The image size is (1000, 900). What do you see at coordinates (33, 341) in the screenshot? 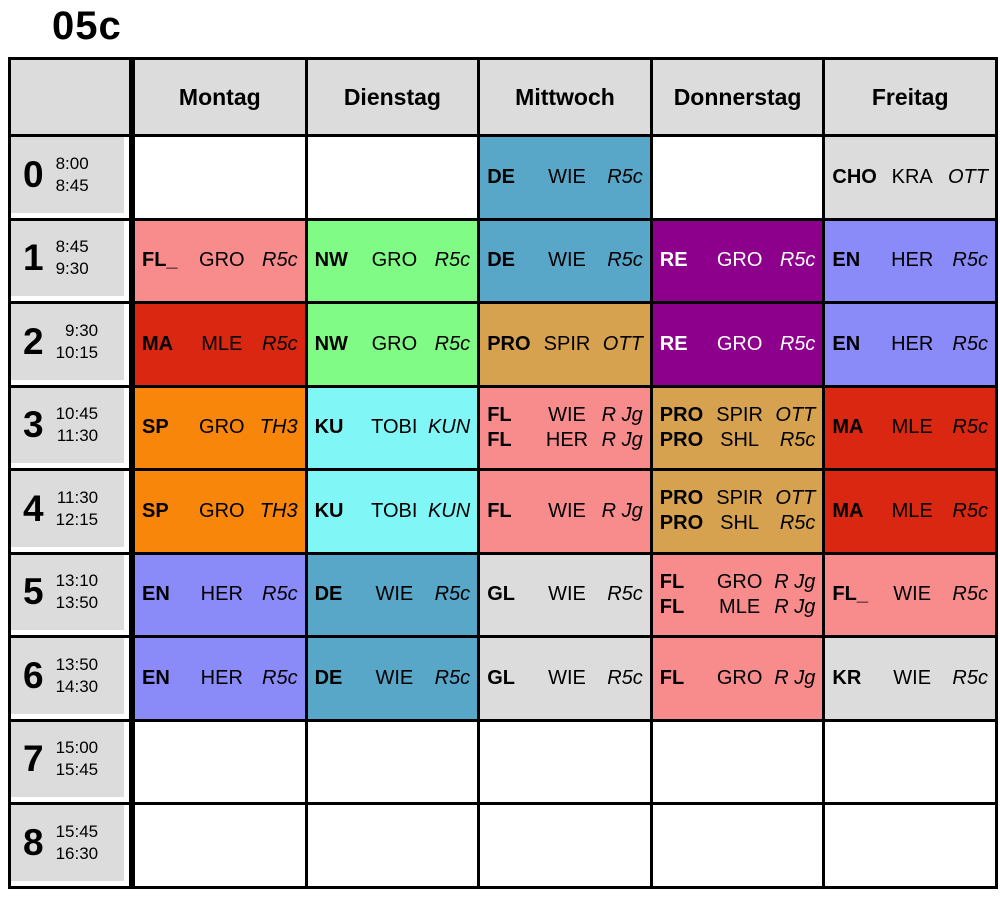
I see `period-number: 2` at bounding box center [33, 341].